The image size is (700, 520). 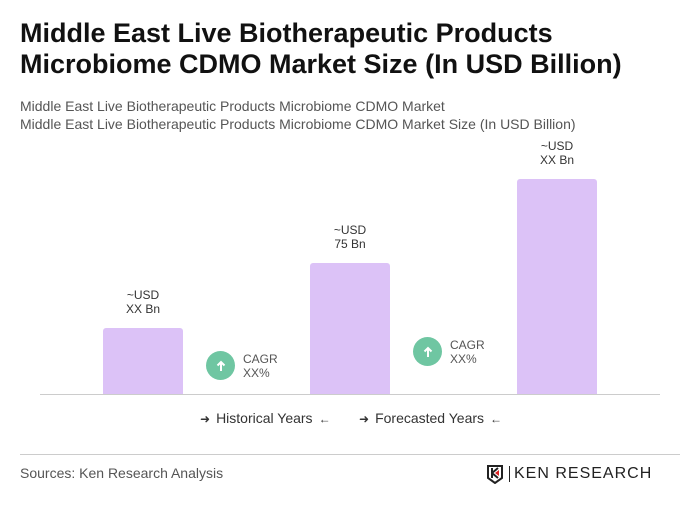 I want to click on legend-historical: ➜ Historical Years ←, so click(x=268, y=418).